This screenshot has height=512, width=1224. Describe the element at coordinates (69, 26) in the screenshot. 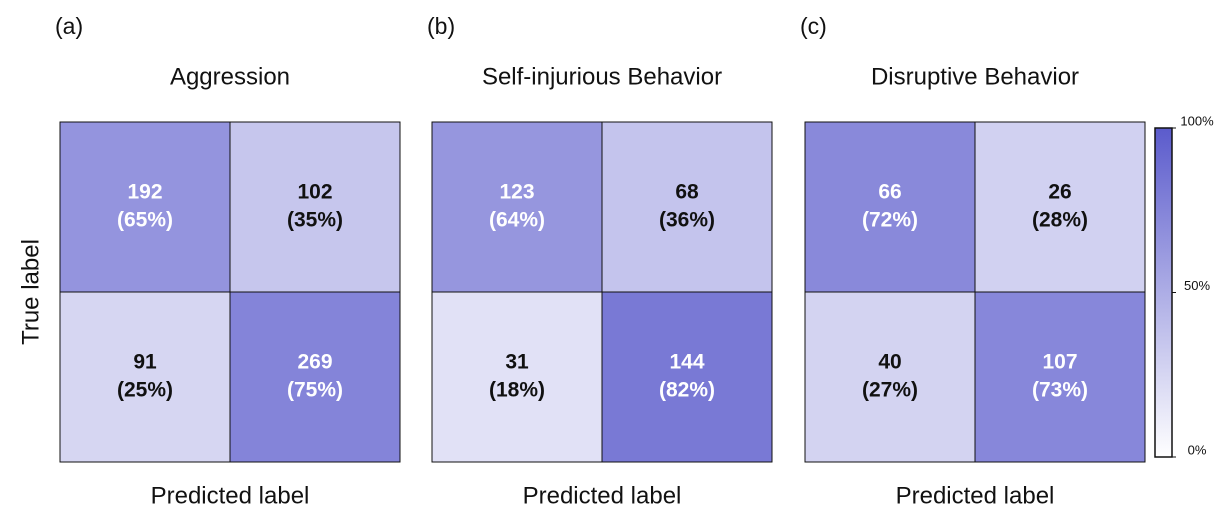

I see `panel-label: (a)` at that location.